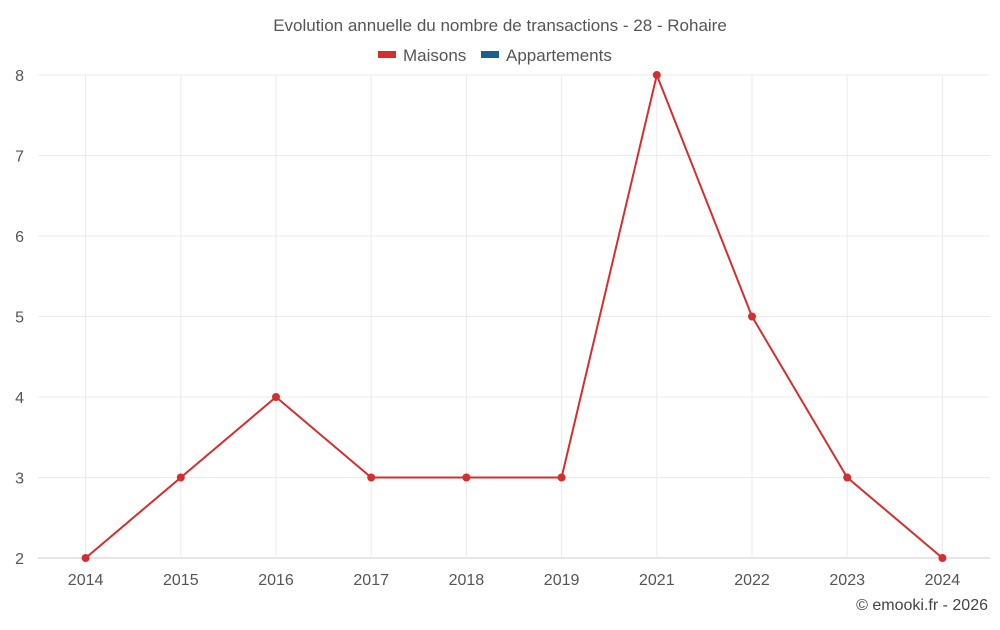 The height and width of the screenshot is (630, 1000). I want to click on y-axis: 2 3 4 5 6 7 8, so click(19, 318).